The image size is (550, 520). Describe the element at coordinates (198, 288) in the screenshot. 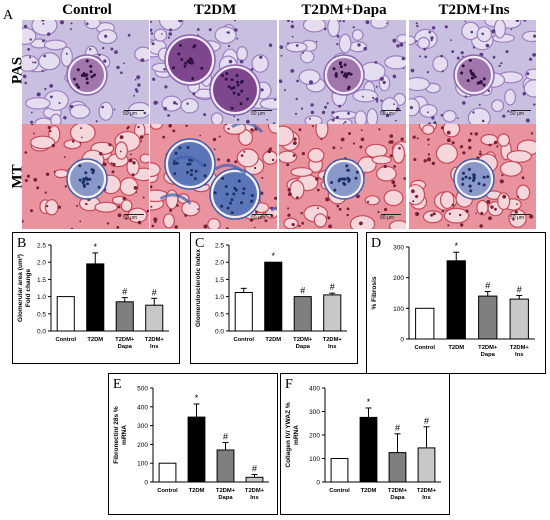

I see `y-axis-label: Glomerulosclerotic Index` at that location.